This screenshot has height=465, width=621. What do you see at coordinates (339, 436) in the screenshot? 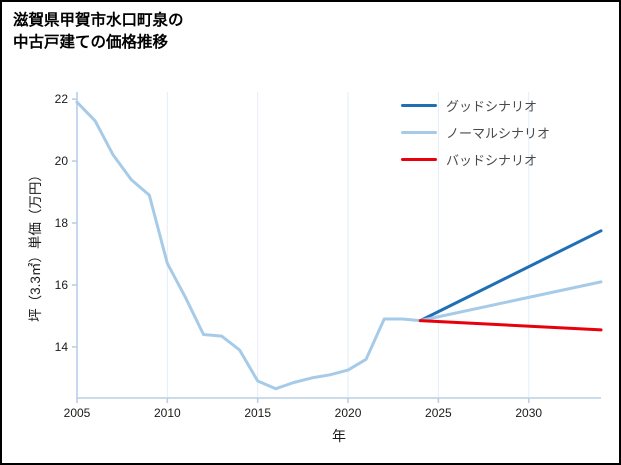
I see `x-axis-label: 年` at bounding box center [339, 436].